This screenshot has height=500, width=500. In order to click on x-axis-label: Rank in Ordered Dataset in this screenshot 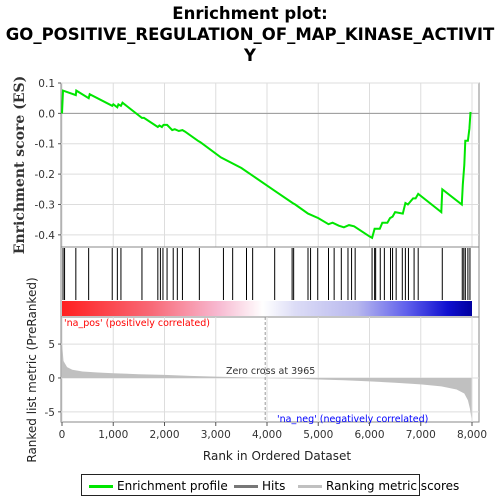, I will do `click(277, 456)`.